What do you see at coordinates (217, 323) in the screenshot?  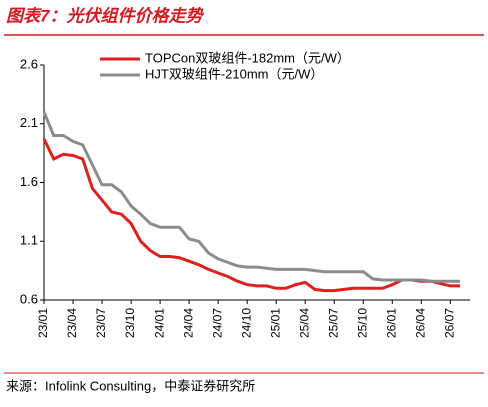 I see `x-tick-label: 24/07` at bounding box center [217, 323].